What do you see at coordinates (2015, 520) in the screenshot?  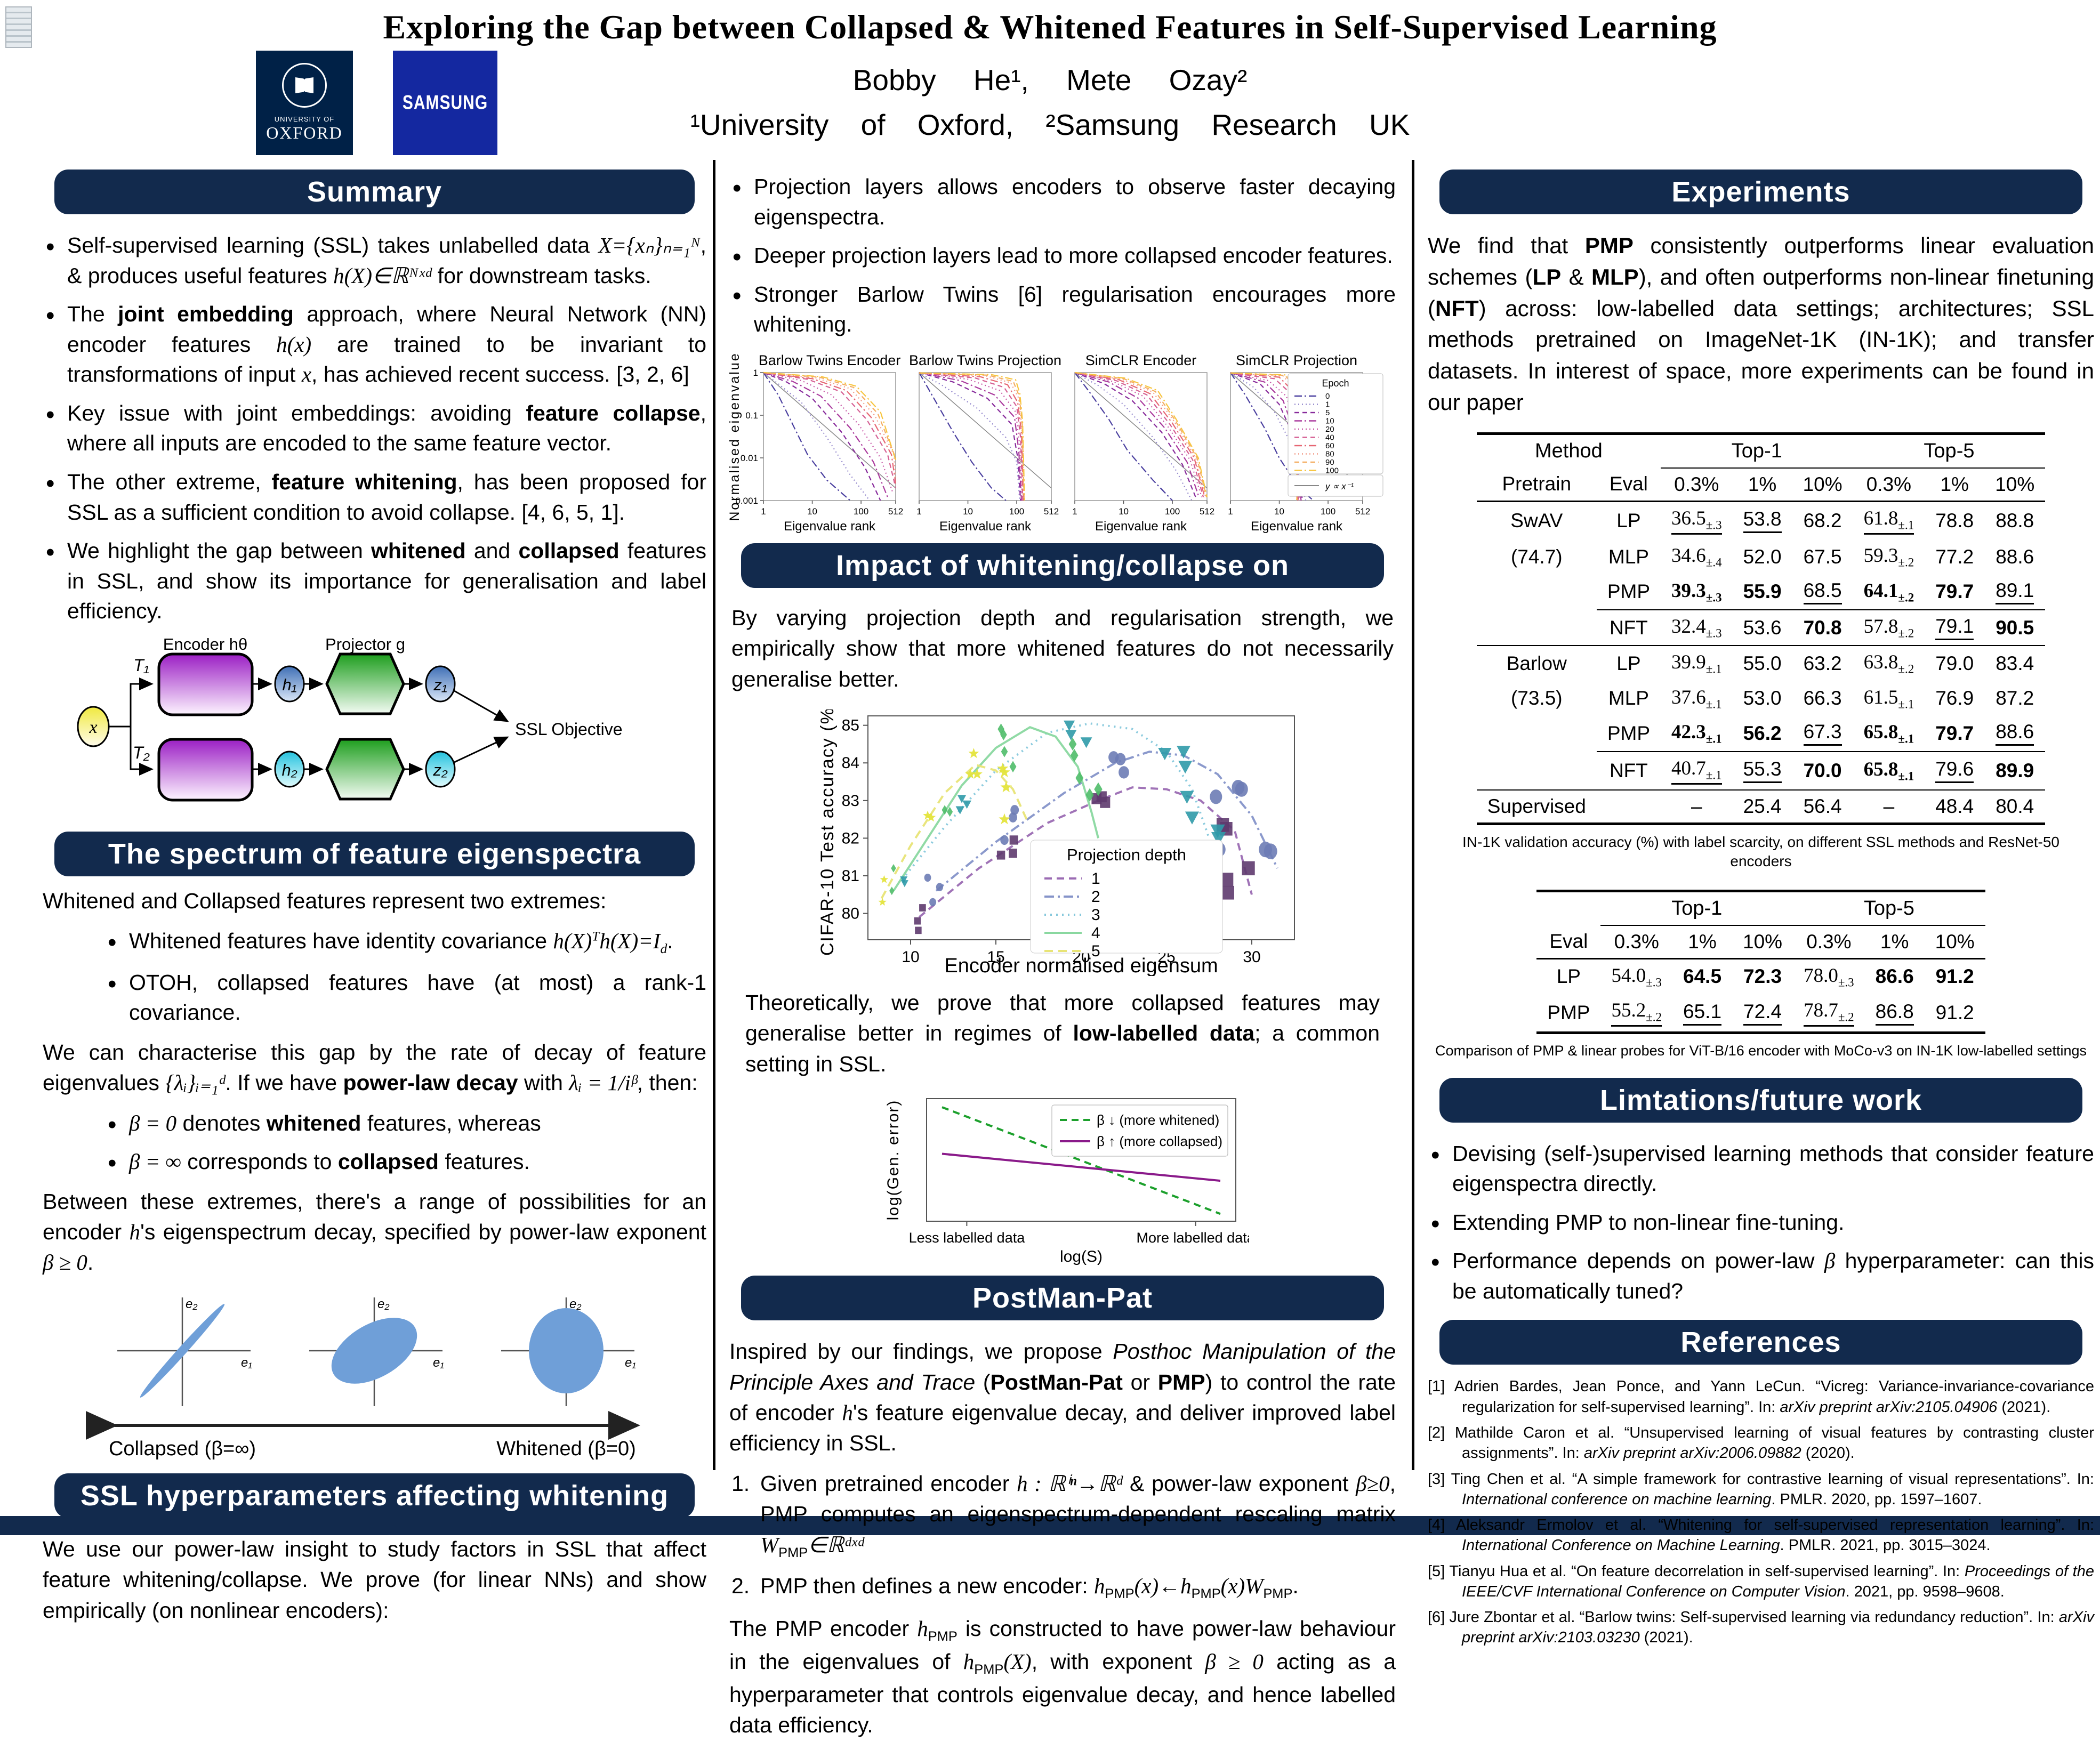 I see `table-cell: 88.8` at bounding box center [2015, 520].